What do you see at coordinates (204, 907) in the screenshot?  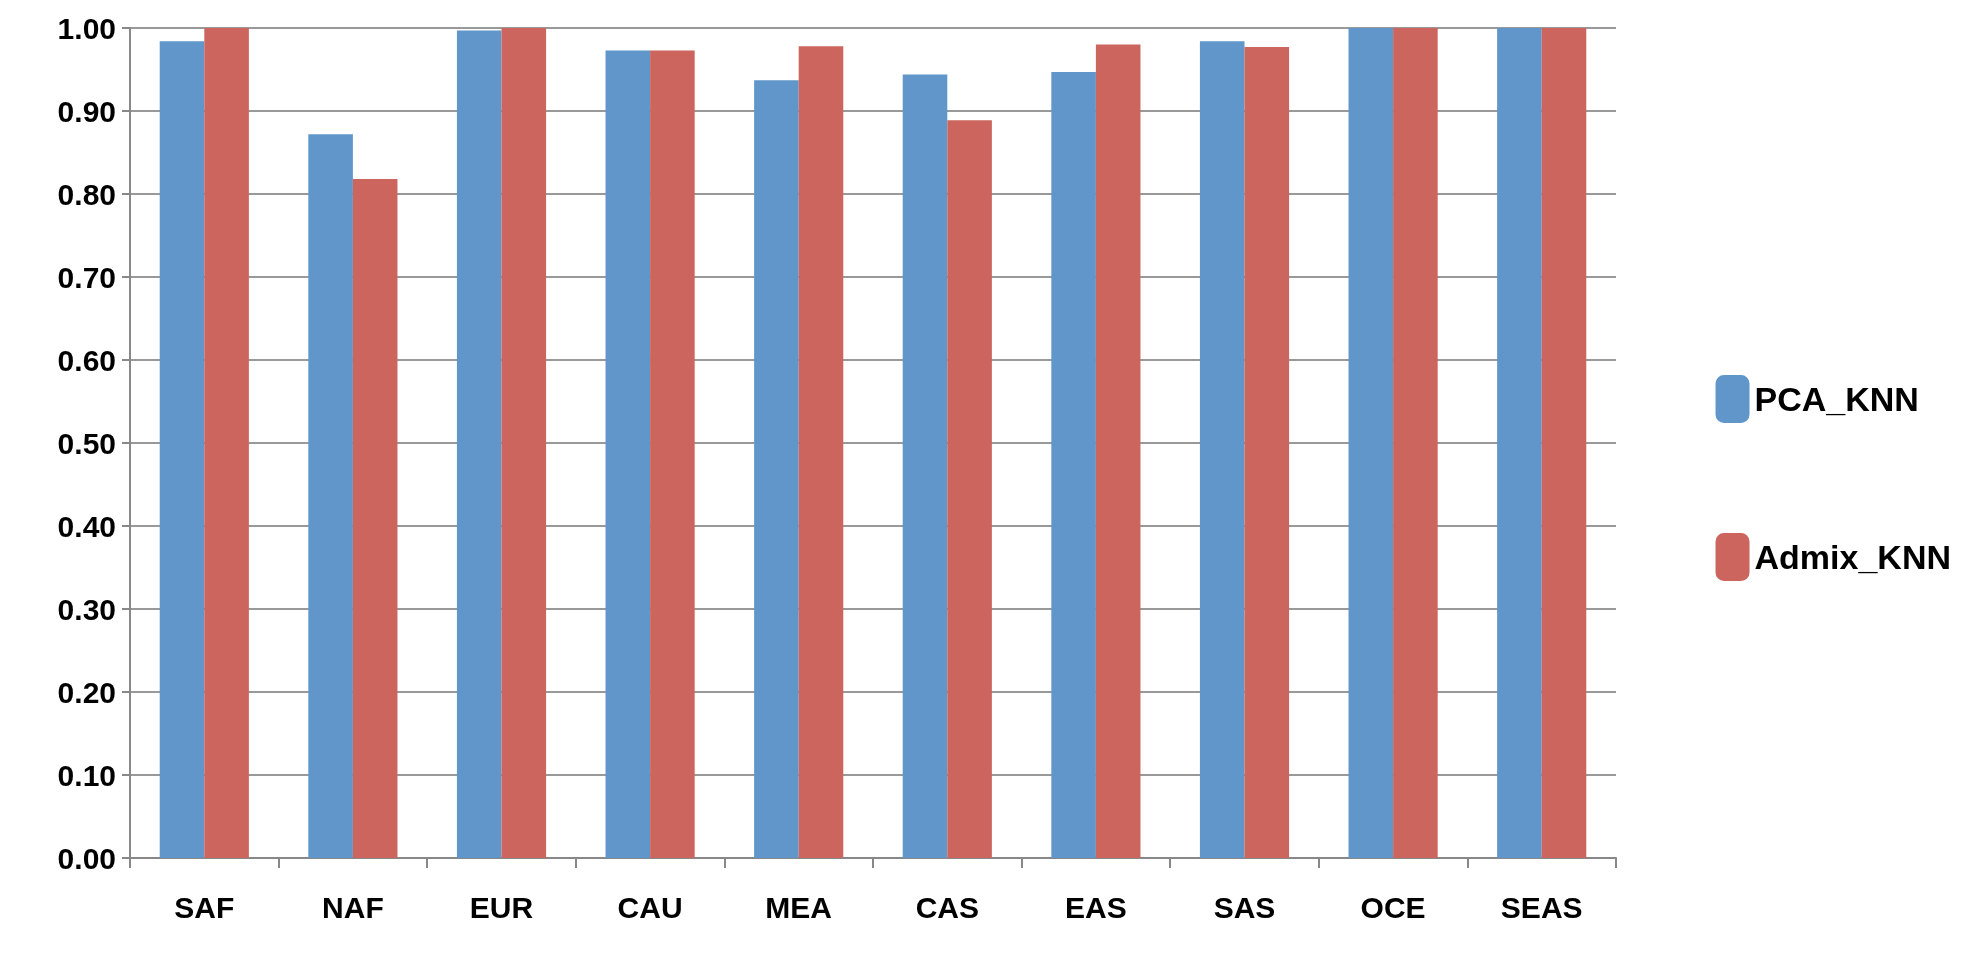 I see `x-tick-label: SAF` at bounding box center [204, 907].